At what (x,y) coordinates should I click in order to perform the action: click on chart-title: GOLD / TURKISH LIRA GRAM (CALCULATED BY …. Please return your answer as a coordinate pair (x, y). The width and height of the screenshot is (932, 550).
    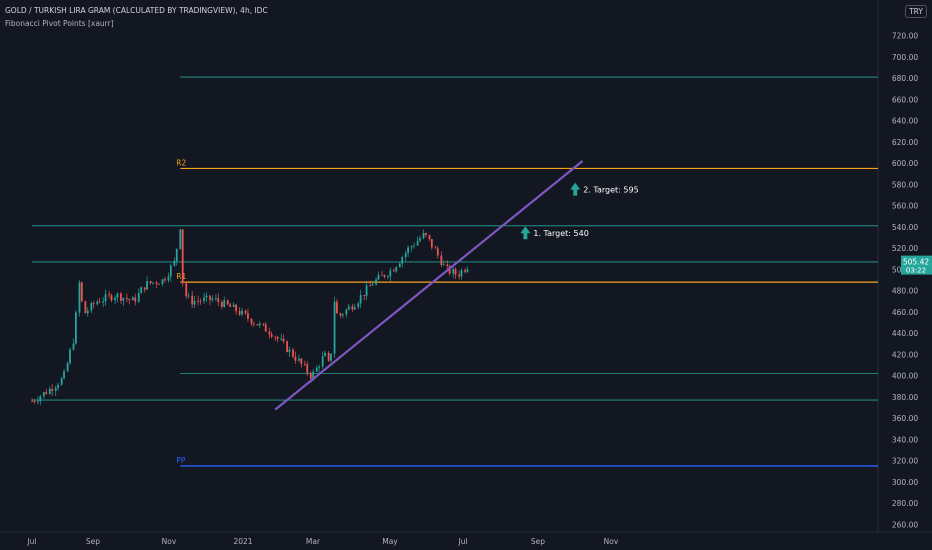
    Looking at the image, I should click on (136, 10).